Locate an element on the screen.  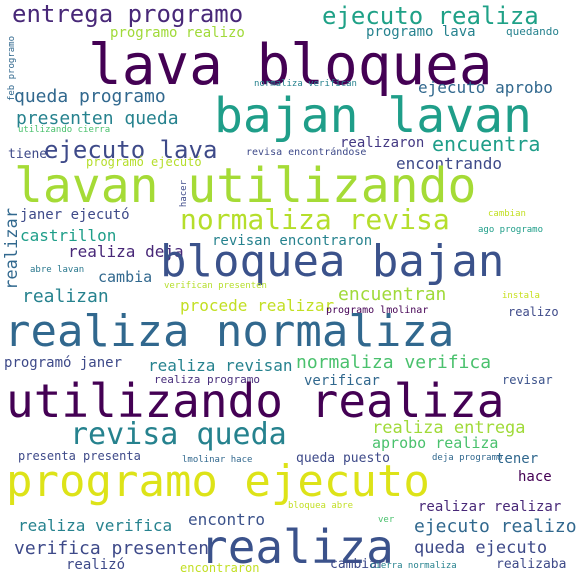
cloud-word: programo realizo is located at coordinates (177, 33).